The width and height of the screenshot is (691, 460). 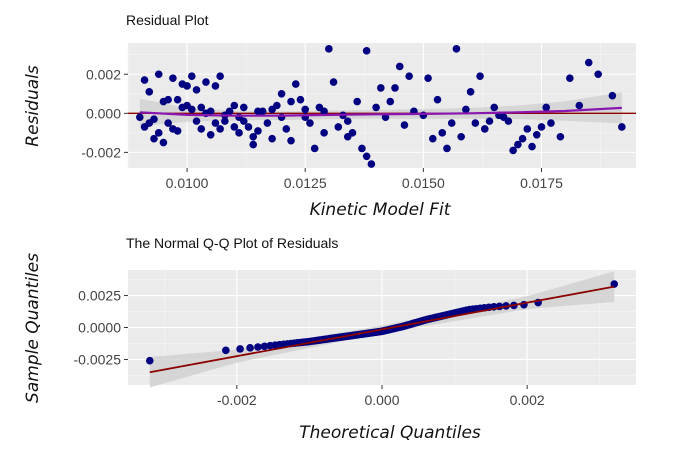 What do you see at coordinates (305, 183) in the screenshot?
I see `residual-tick-label-x: 0.0125` at bounding box center [305, 183].